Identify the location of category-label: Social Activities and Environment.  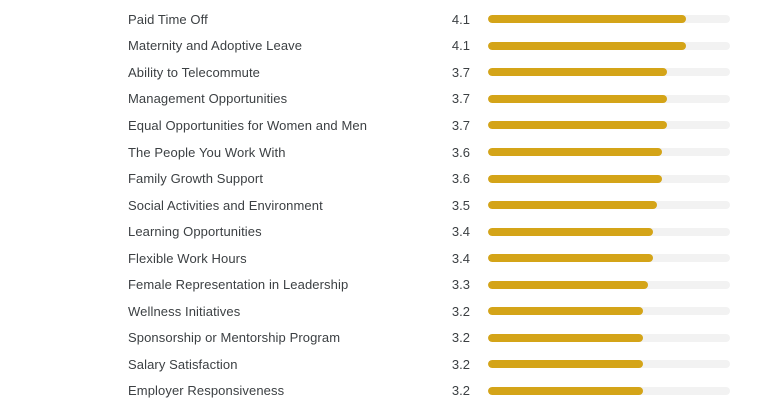
(225, 205).